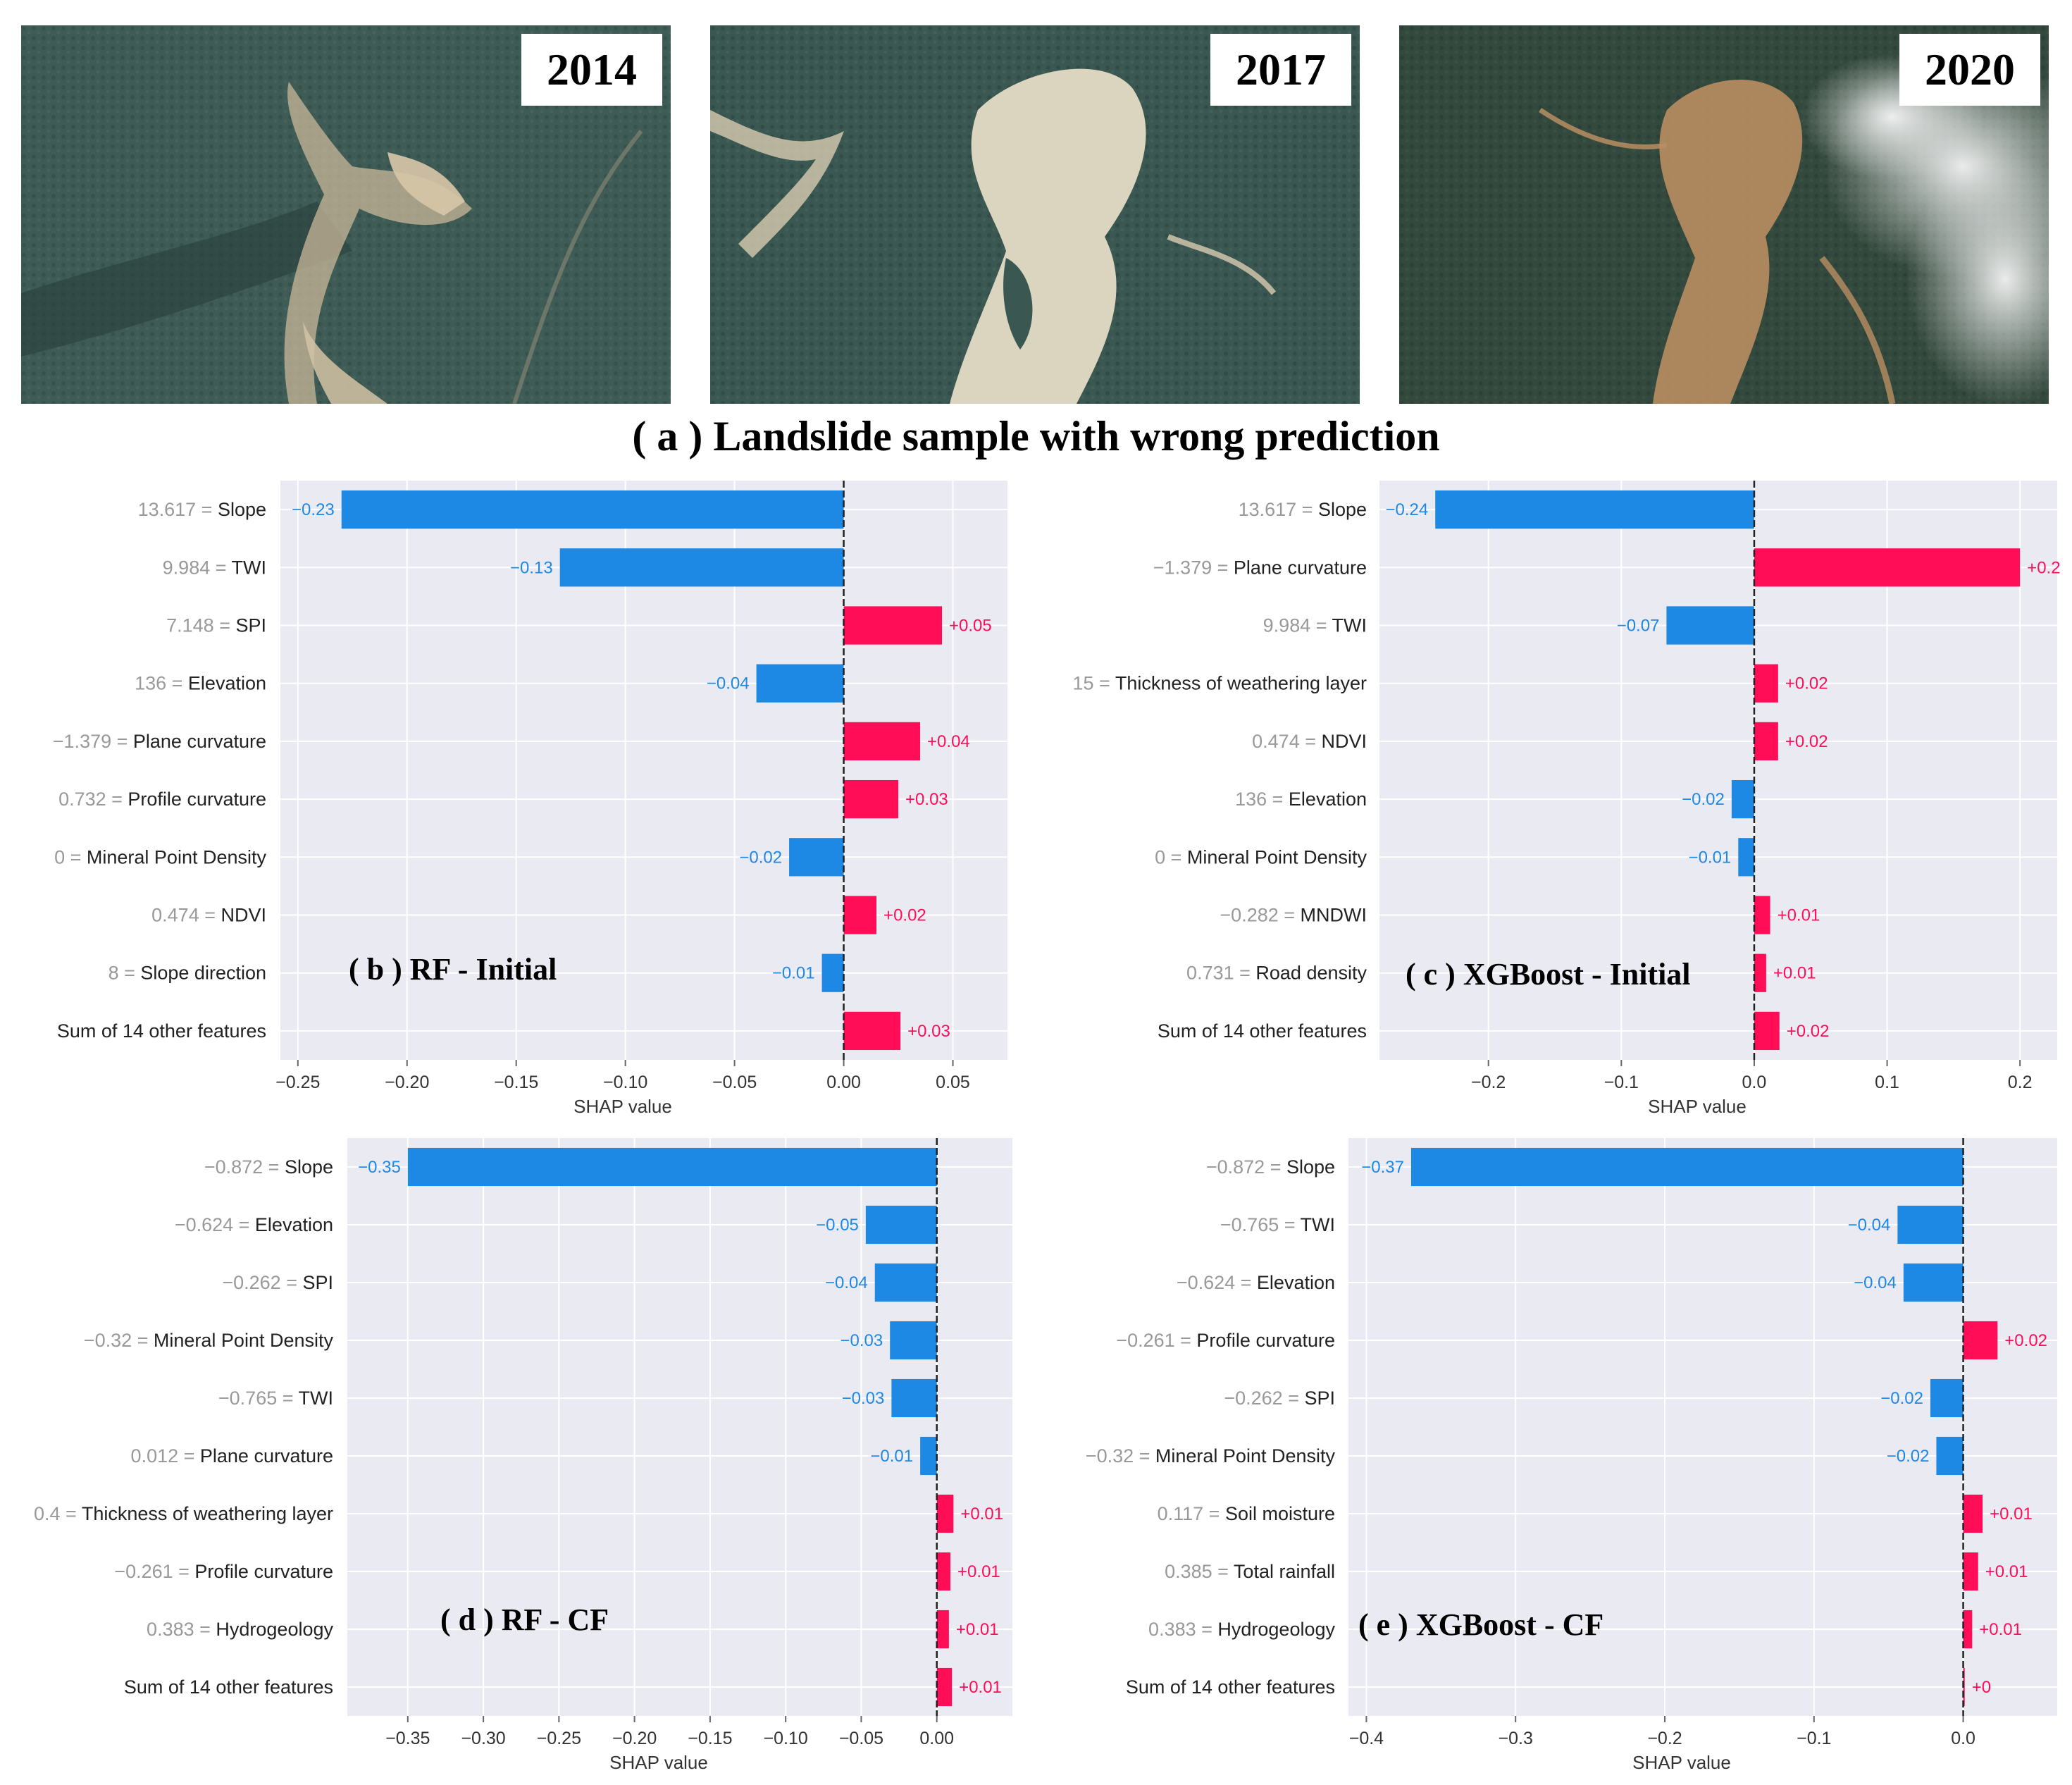 Image resolution: width=2072 pixels, height=1785 pixels. Describe the element at coordinates (250, 625) in the screenshot. I see `feature-name: SPI` at that location.